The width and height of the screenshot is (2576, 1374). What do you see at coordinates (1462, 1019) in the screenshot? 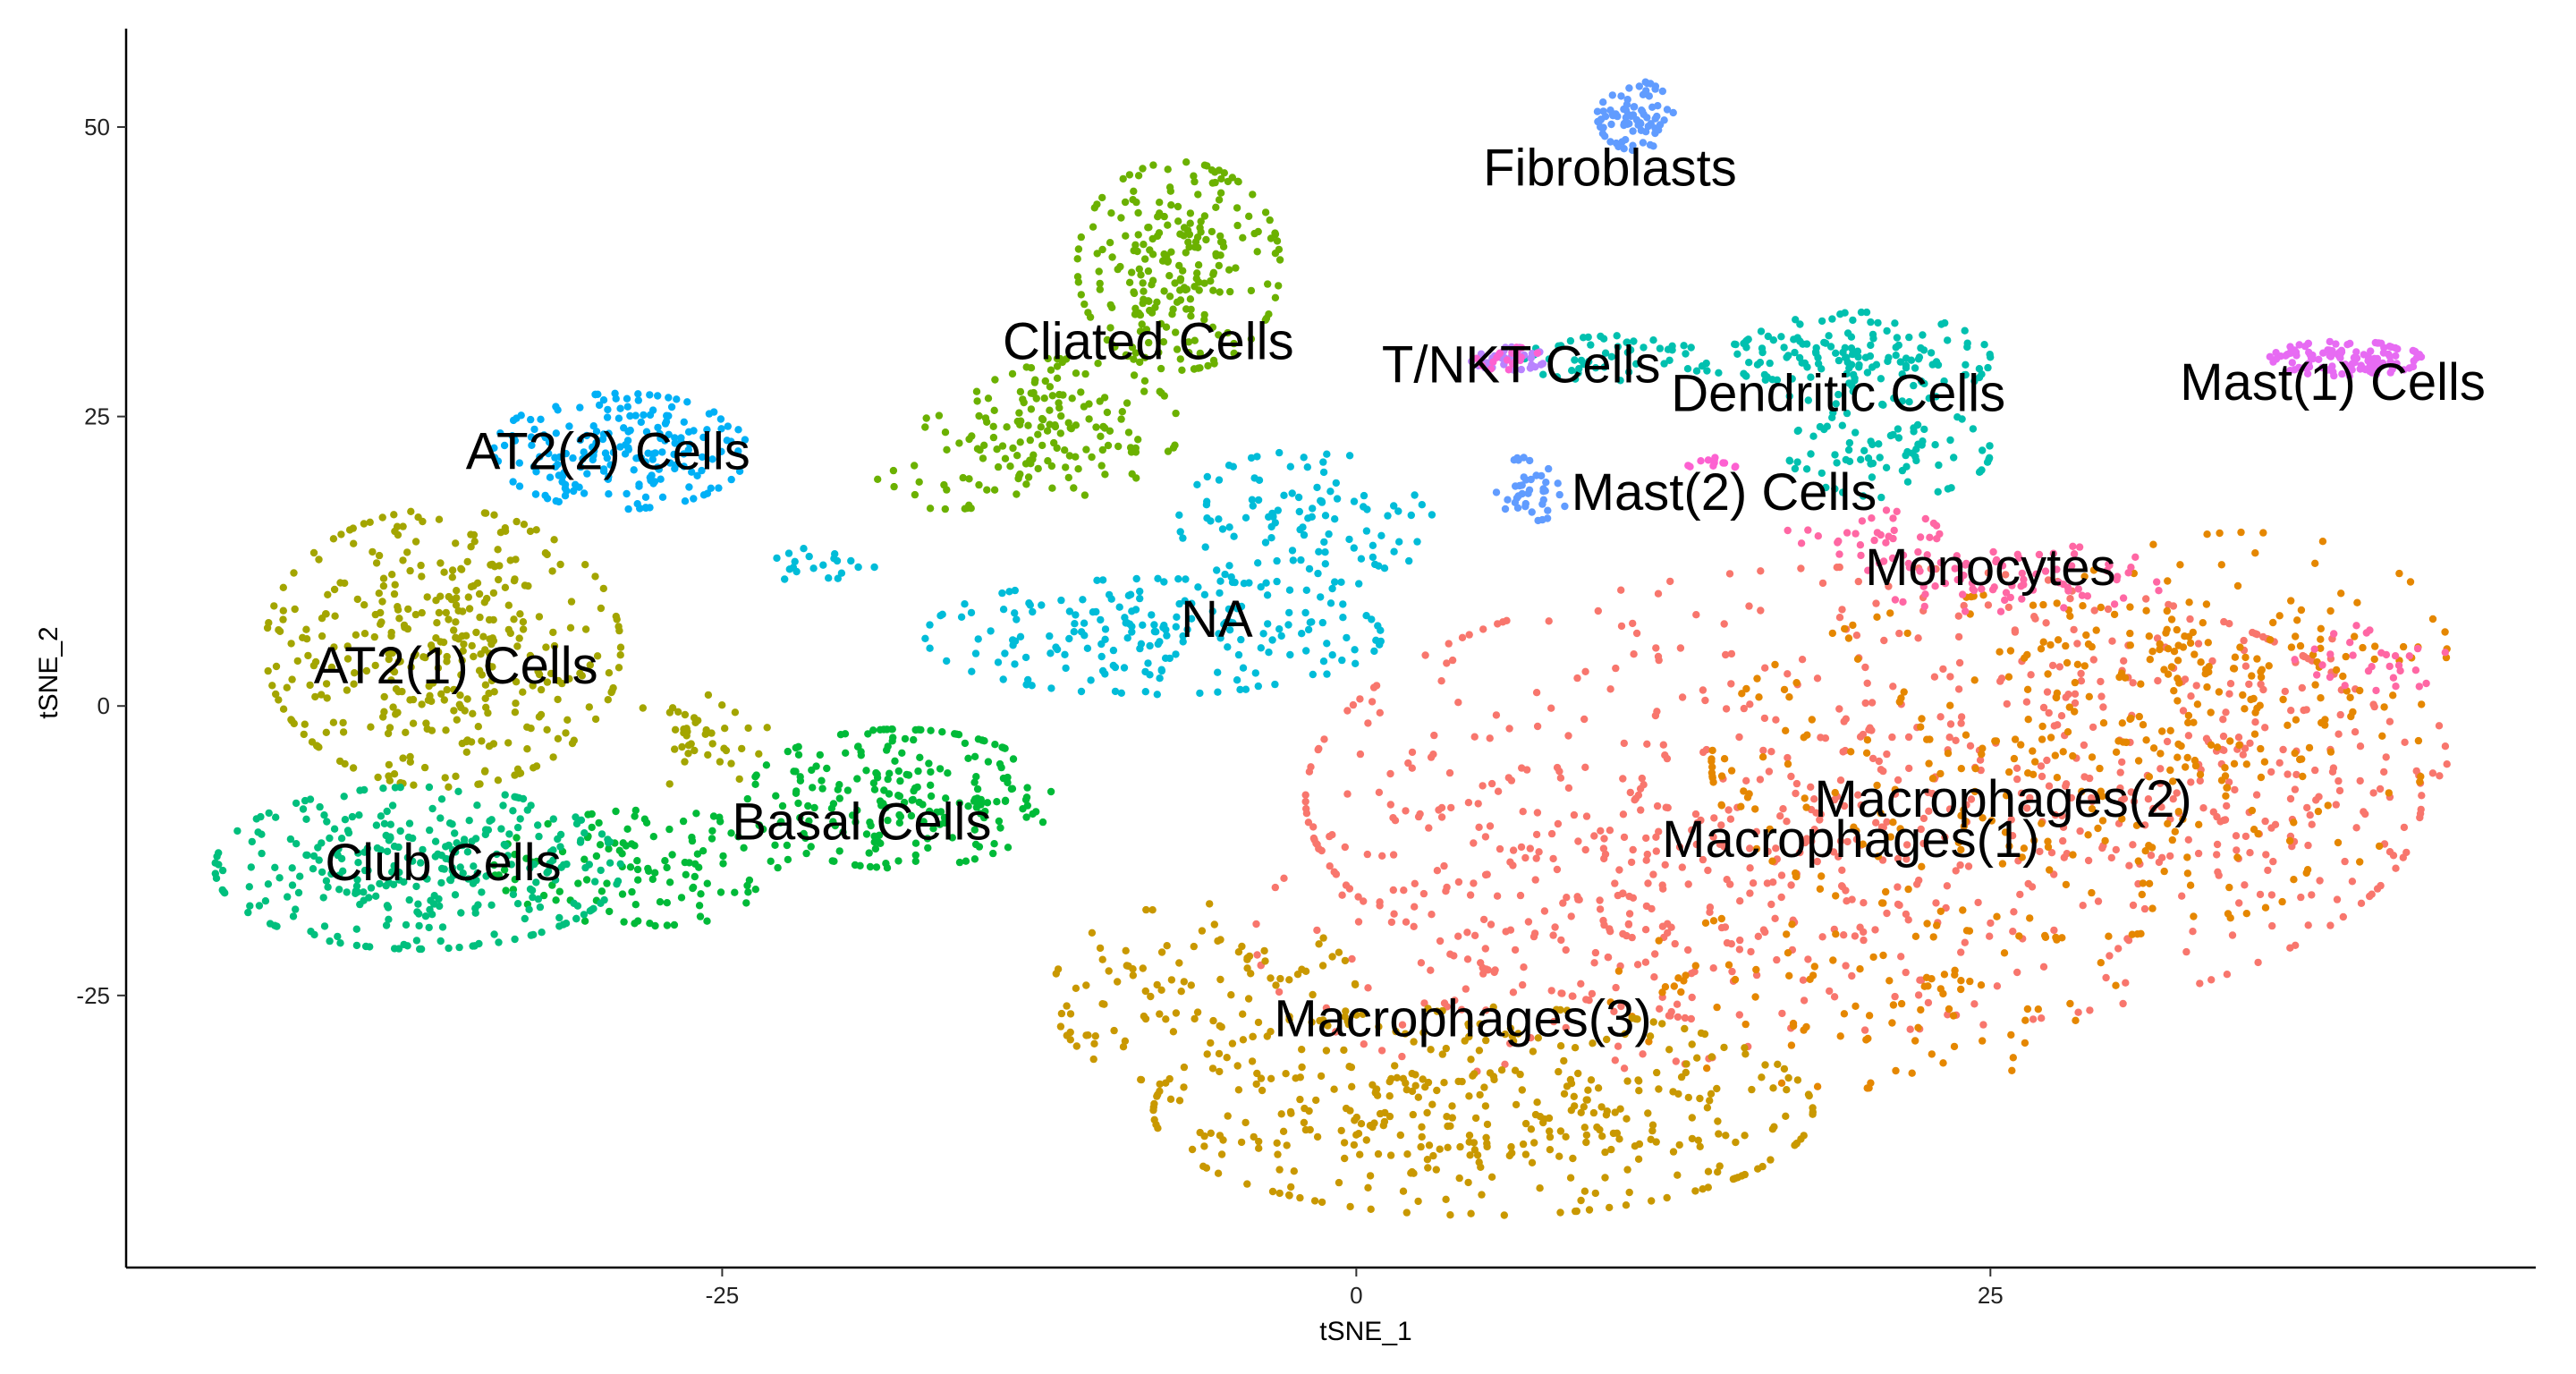
I see `cluster-label-macrophages-3: Macrophages(3)` at bounding box center [1462, 1019].